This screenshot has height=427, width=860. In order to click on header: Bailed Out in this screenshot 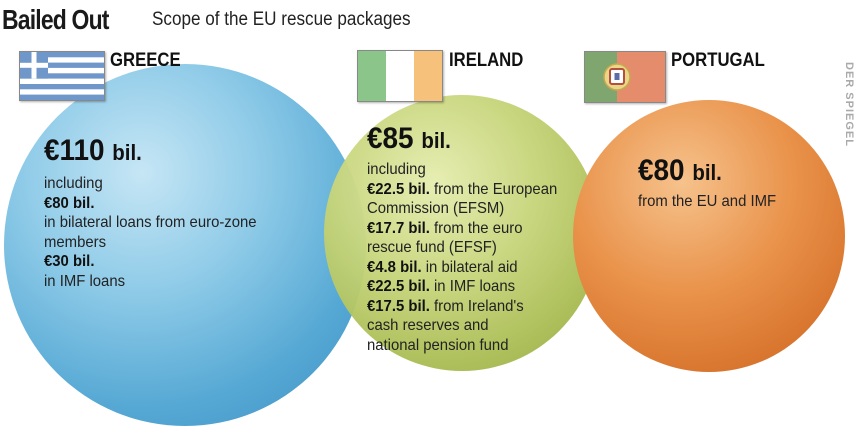, I will do `click(67, 21)`.